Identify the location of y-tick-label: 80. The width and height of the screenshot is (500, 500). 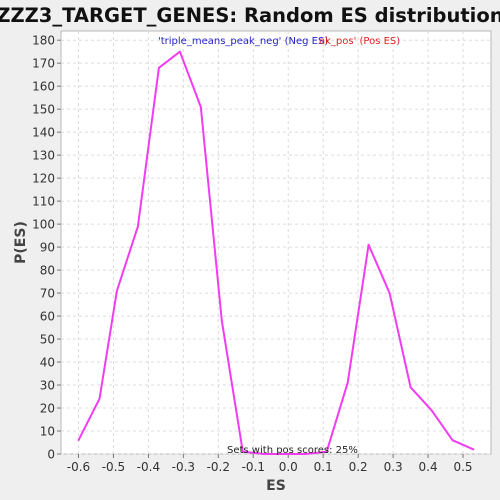
(47, 271).